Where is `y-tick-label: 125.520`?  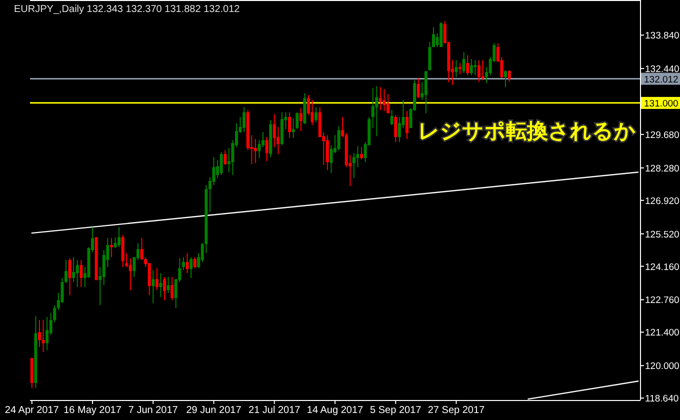 y-tick-label: 125.520 is located at coordinates (662, 234).